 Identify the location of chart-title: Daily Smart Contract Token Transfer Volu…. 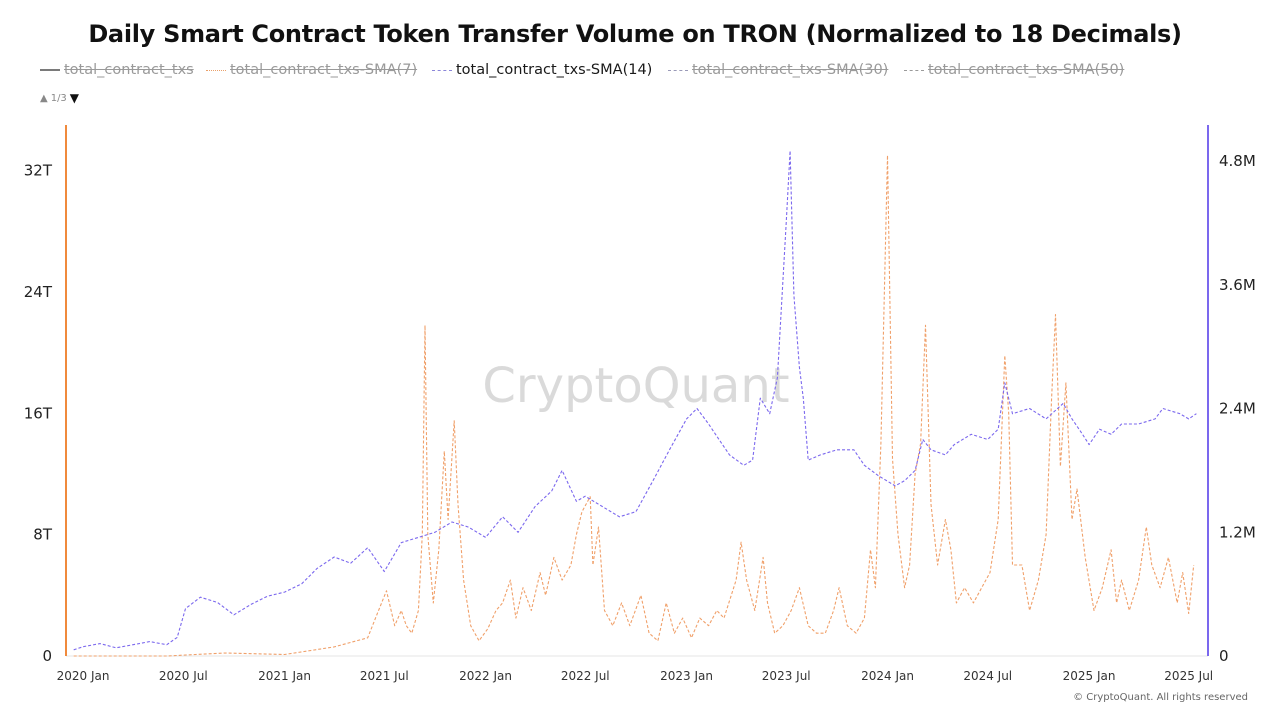
(635, 34).